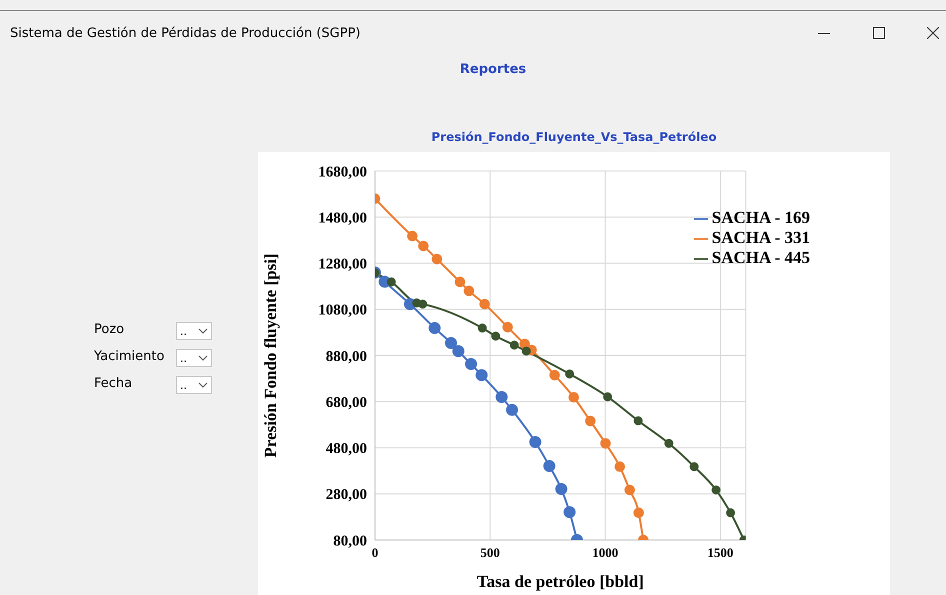 The width and height of the screenshot is (946, 595). I want to click on y-tick-label: 1280,00, so click(342, 264).